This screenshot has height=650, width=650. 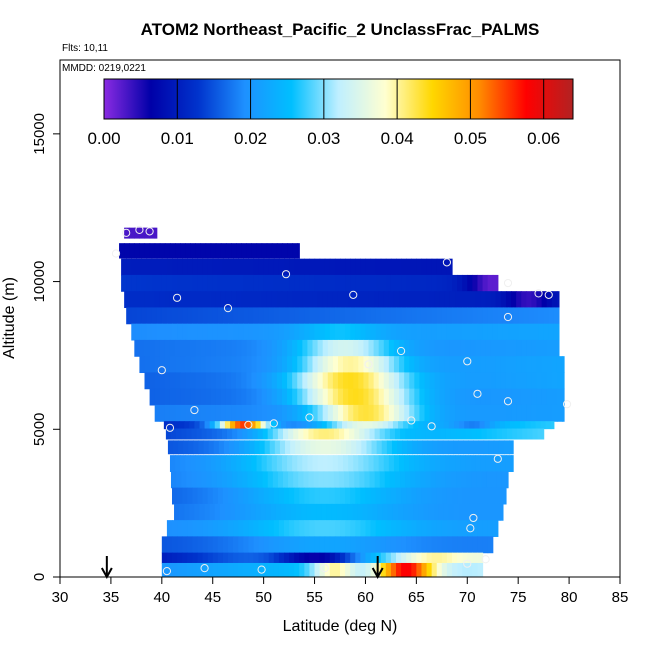 What do you see at coordinates (149, 231) in the screenshot?
I see `sample-point` at bounding box center [149, 231].